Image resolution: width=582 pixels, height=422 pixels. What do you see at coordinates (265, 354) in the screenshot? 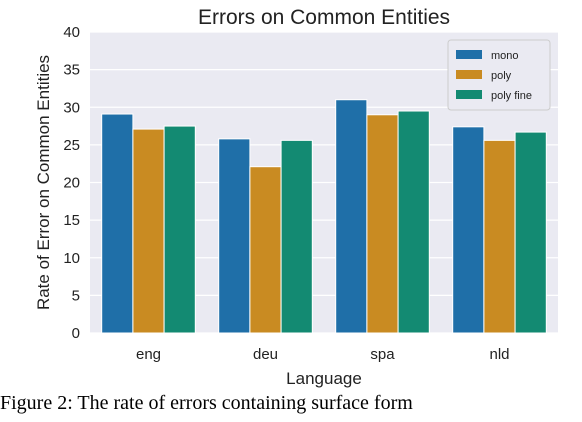
I see `x-tick-label: deu` at bounding box center [265, 354].